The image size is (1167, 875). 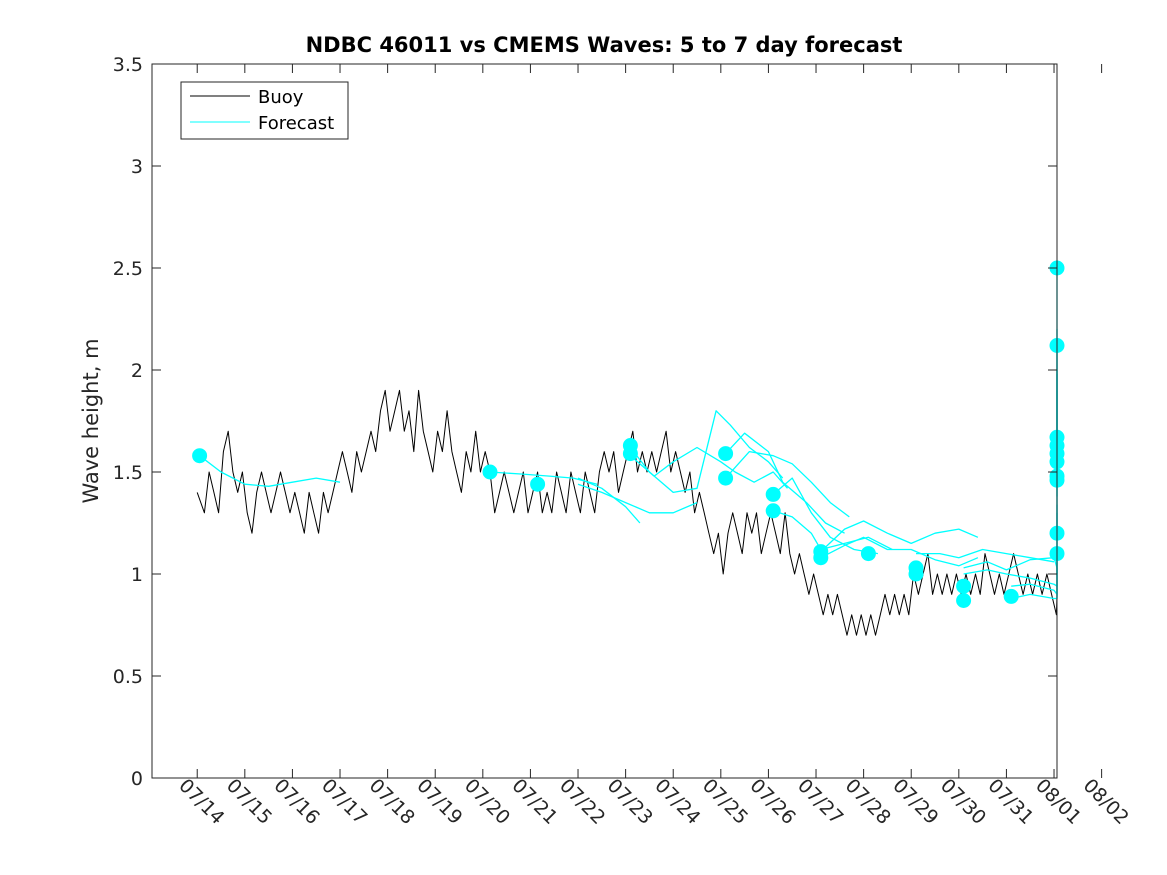 I want to click on x-tick-label-12: 07/26, so click(x=773, y=802).